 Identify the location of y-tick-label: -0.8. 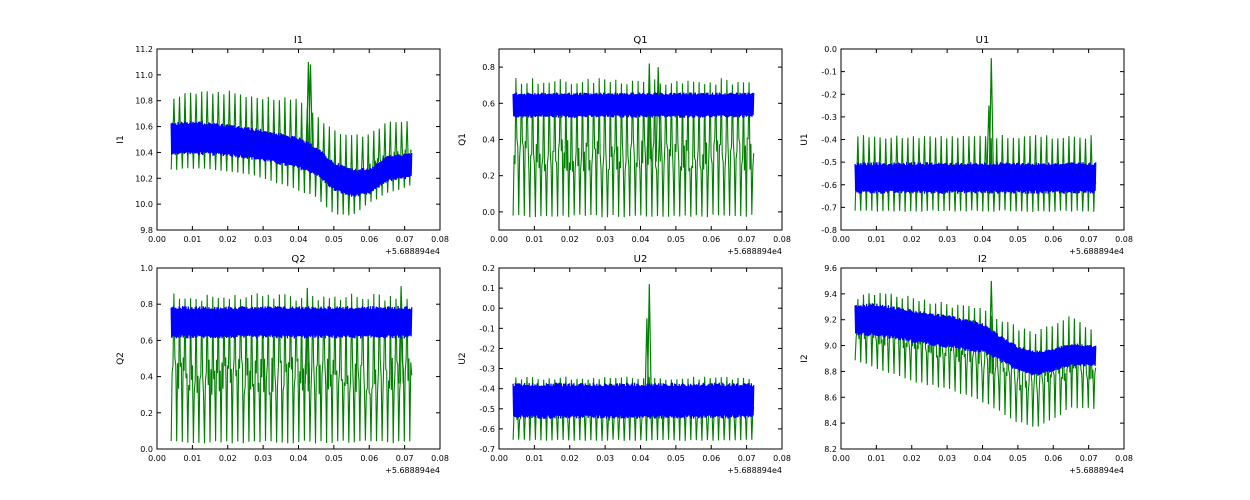
(829, 230).